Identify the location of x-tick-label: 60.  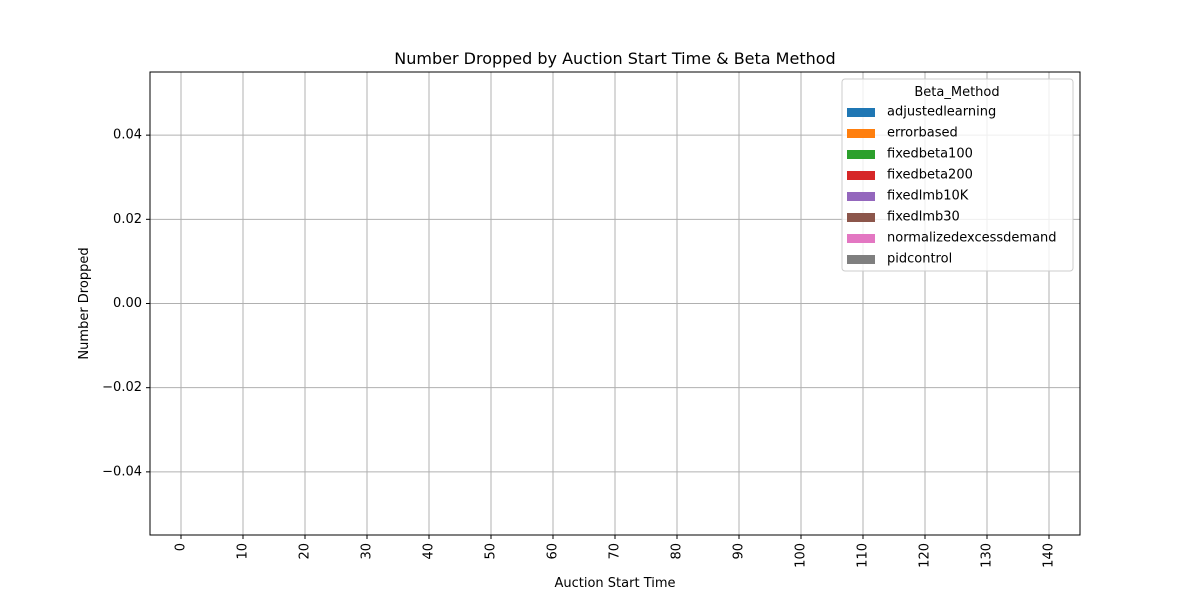
(553, 551).